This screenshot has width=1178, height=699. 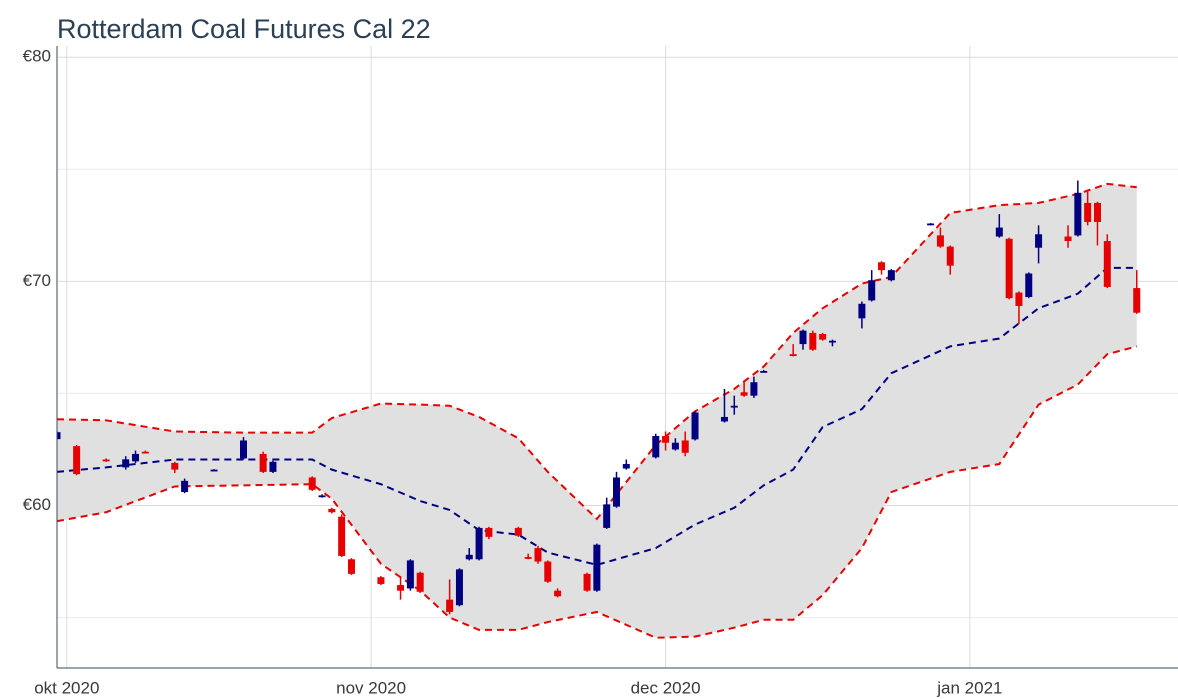 What do you see at coordinates (371, 687) in the screenshot?
I see `x-tick-label: nov 2020` at bounding box center [371, 687].